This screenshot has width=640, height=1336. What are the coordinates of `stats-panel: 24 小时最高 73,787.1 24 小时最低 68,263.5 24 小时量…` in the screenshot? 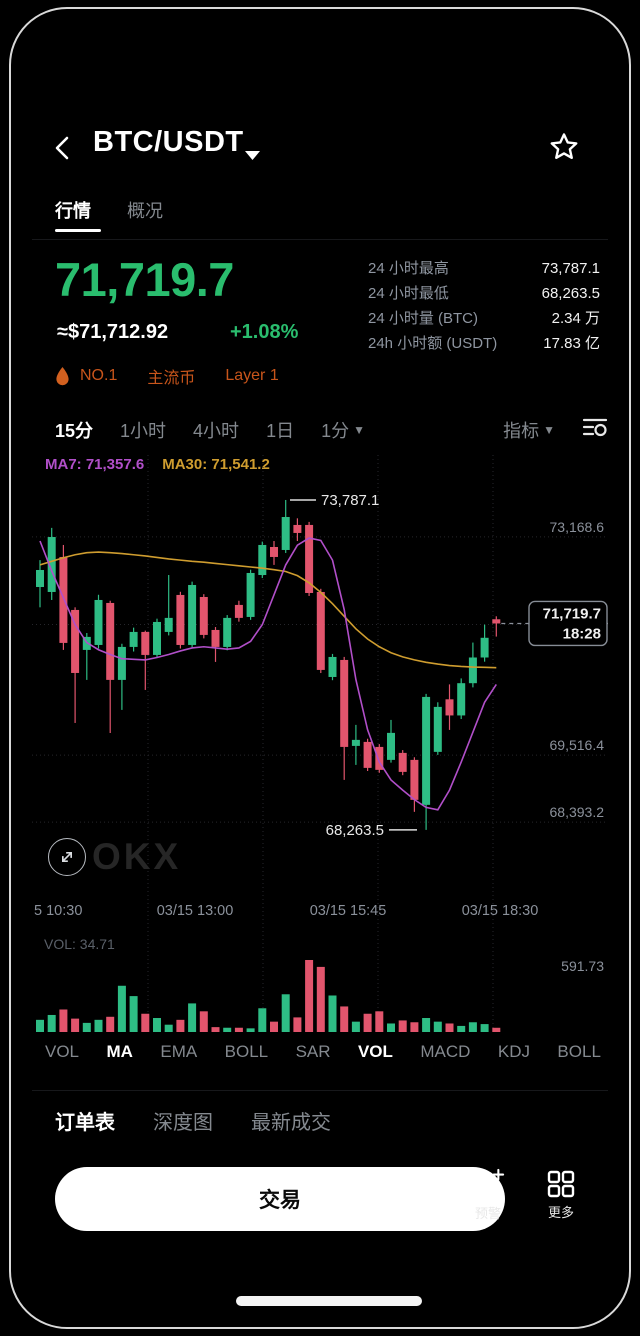 It's located at (484, 306).